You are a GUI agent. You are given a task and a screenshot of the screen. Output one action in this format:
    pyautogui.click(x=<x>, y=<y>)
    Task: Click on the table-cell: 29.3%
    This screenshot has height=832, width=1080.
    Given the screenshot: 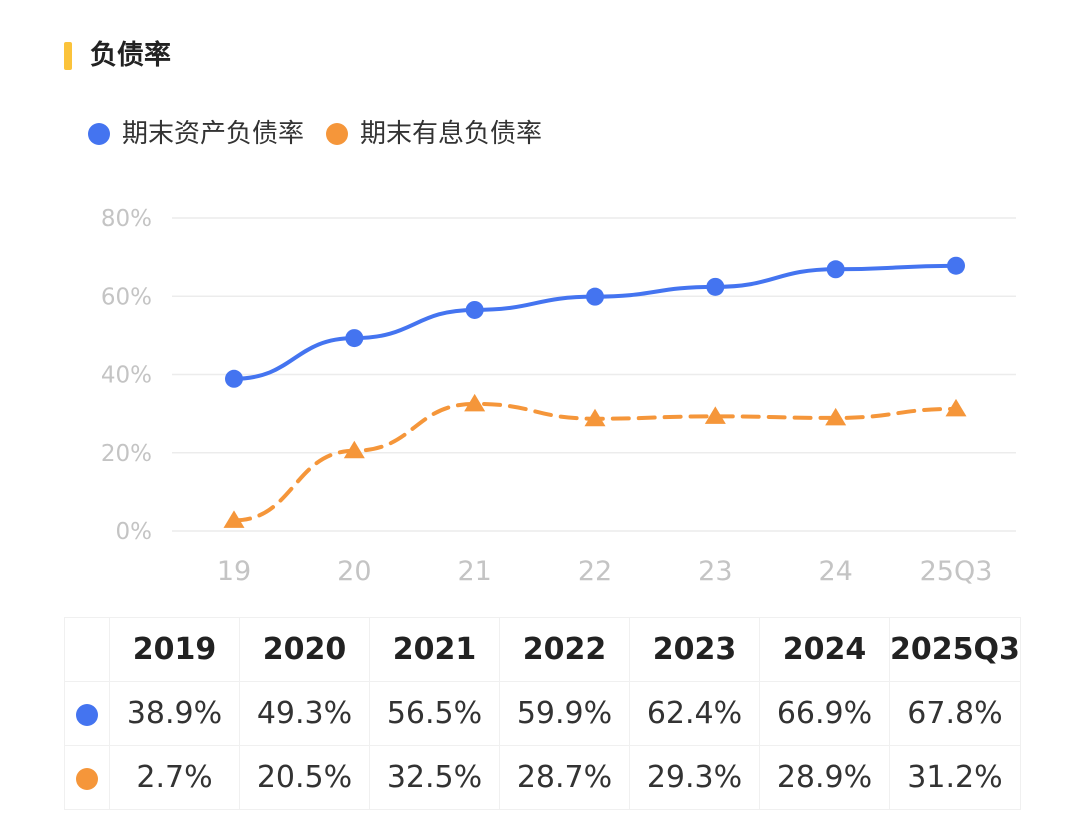 What is the action you would take?
    pyautogui.click(x=694, y=777)
    